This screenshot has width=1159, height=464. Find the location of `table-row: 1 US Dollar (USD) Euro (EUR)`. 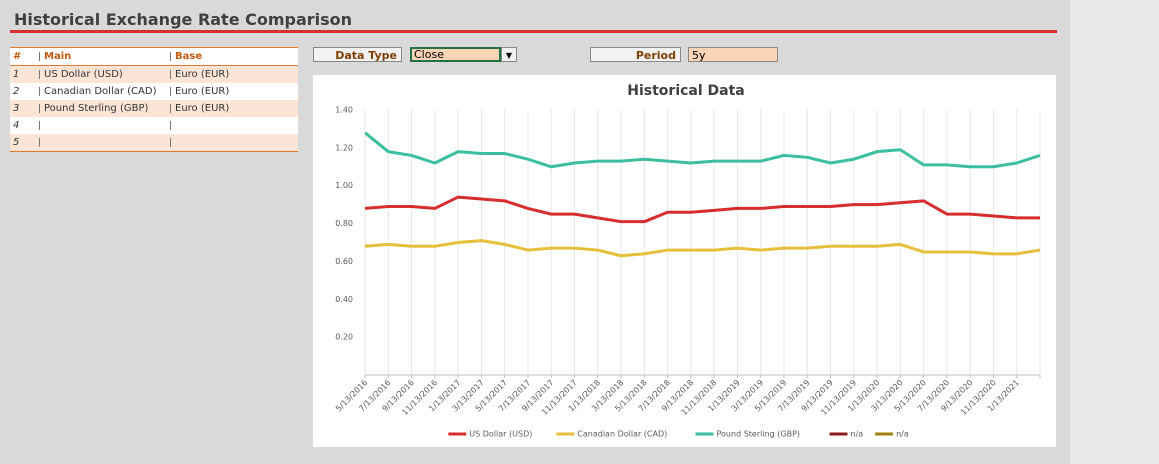

table-row: 1 US Dollar (USD) Euro (EUR) is located at coordinates (154, 74).